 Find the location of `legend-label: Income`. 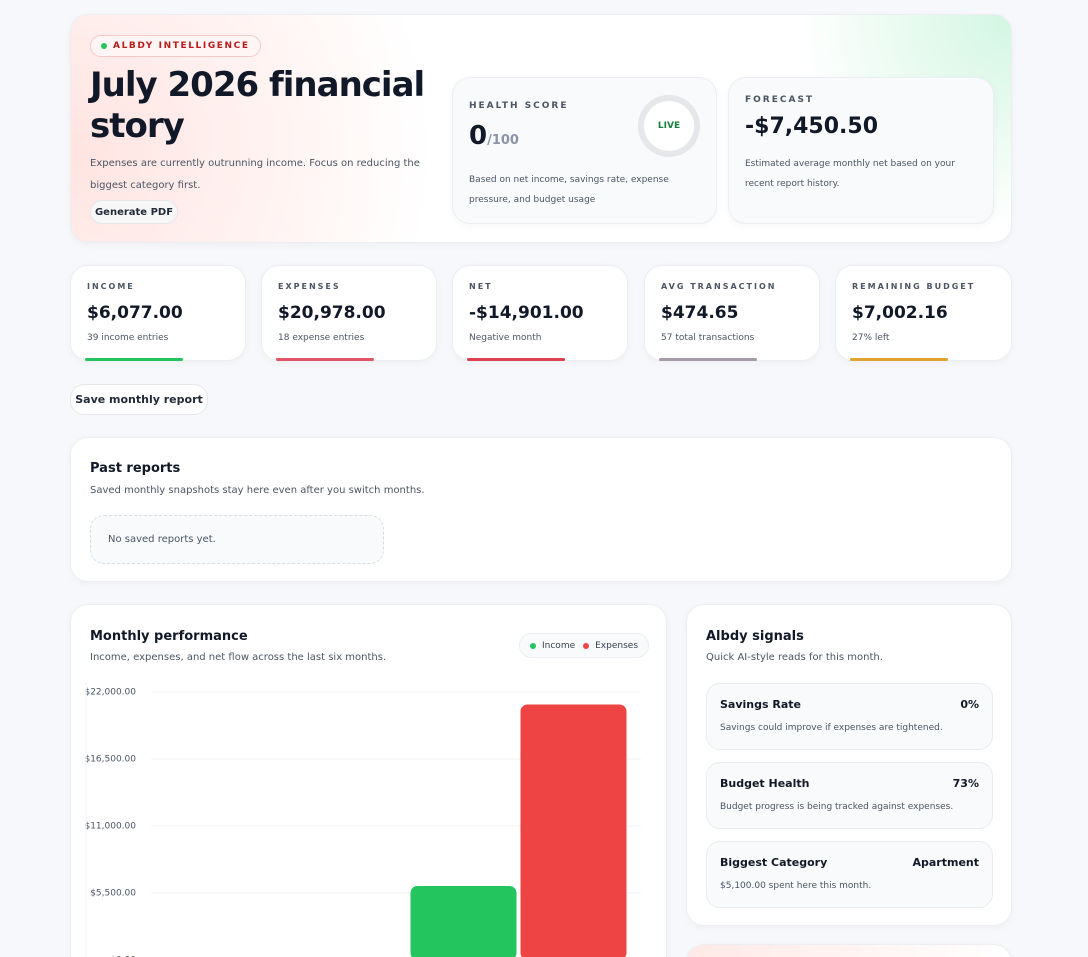

legend-label: Income is located at coordinates (559, 645).